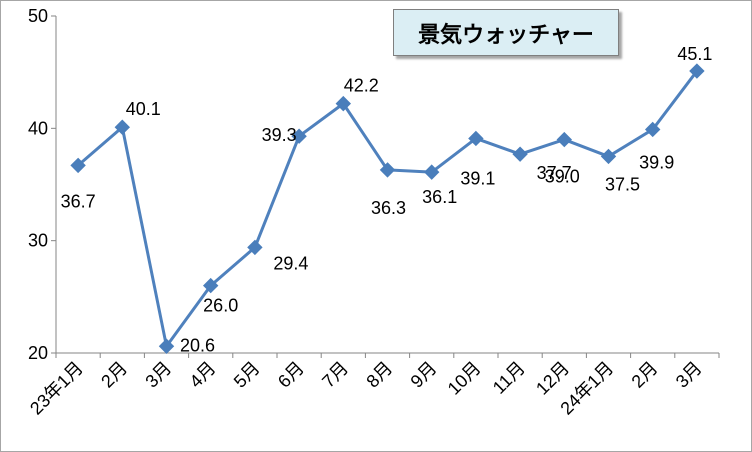  Describe the element at coordinates (656, 162) in the screenshot. I see `data-label: 39.9` at that location.